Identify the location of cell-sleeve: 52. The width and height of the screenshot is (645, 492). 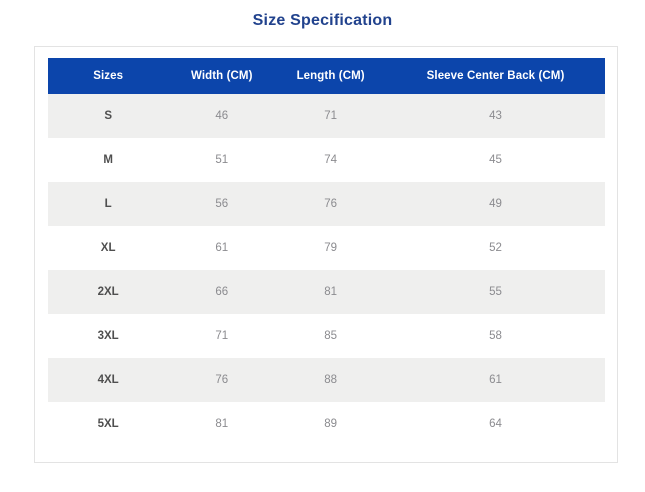
(495, 248).